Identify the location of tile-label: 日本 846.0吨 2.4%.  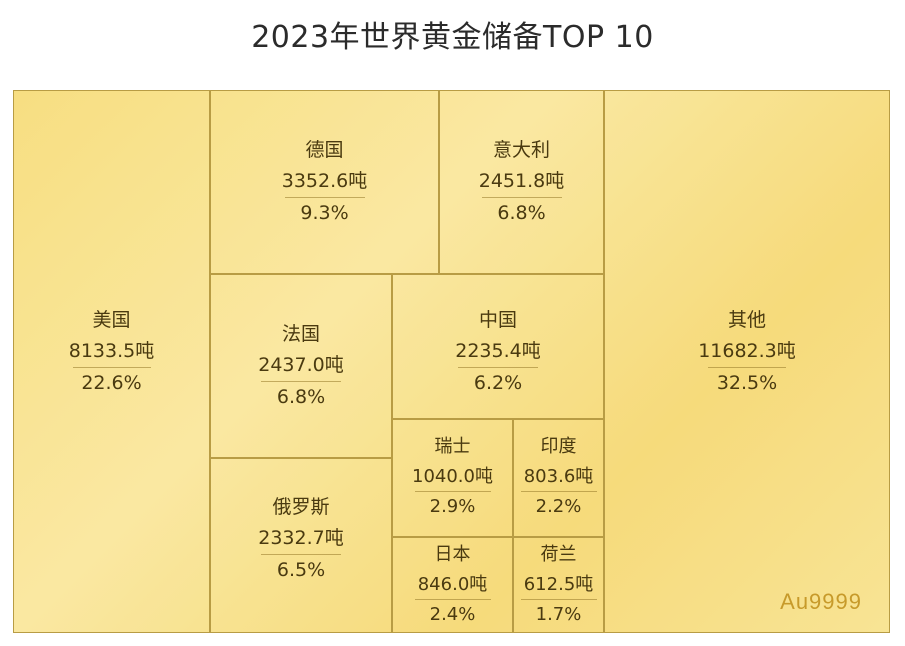
(452, 585).